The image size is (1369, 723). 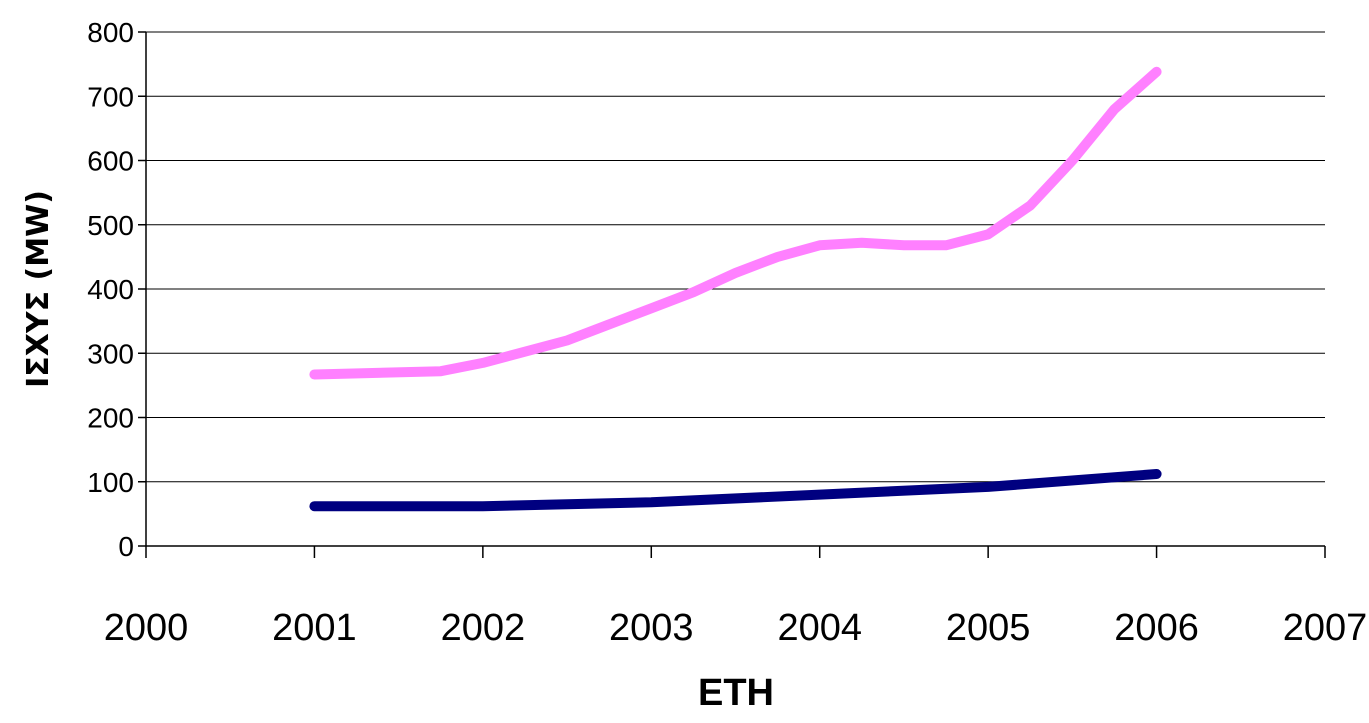 What do you see at coordinates (1156, 628) in the screenshot?
I see `x-tick-label: 2006` at bounding box center [1156, 628].